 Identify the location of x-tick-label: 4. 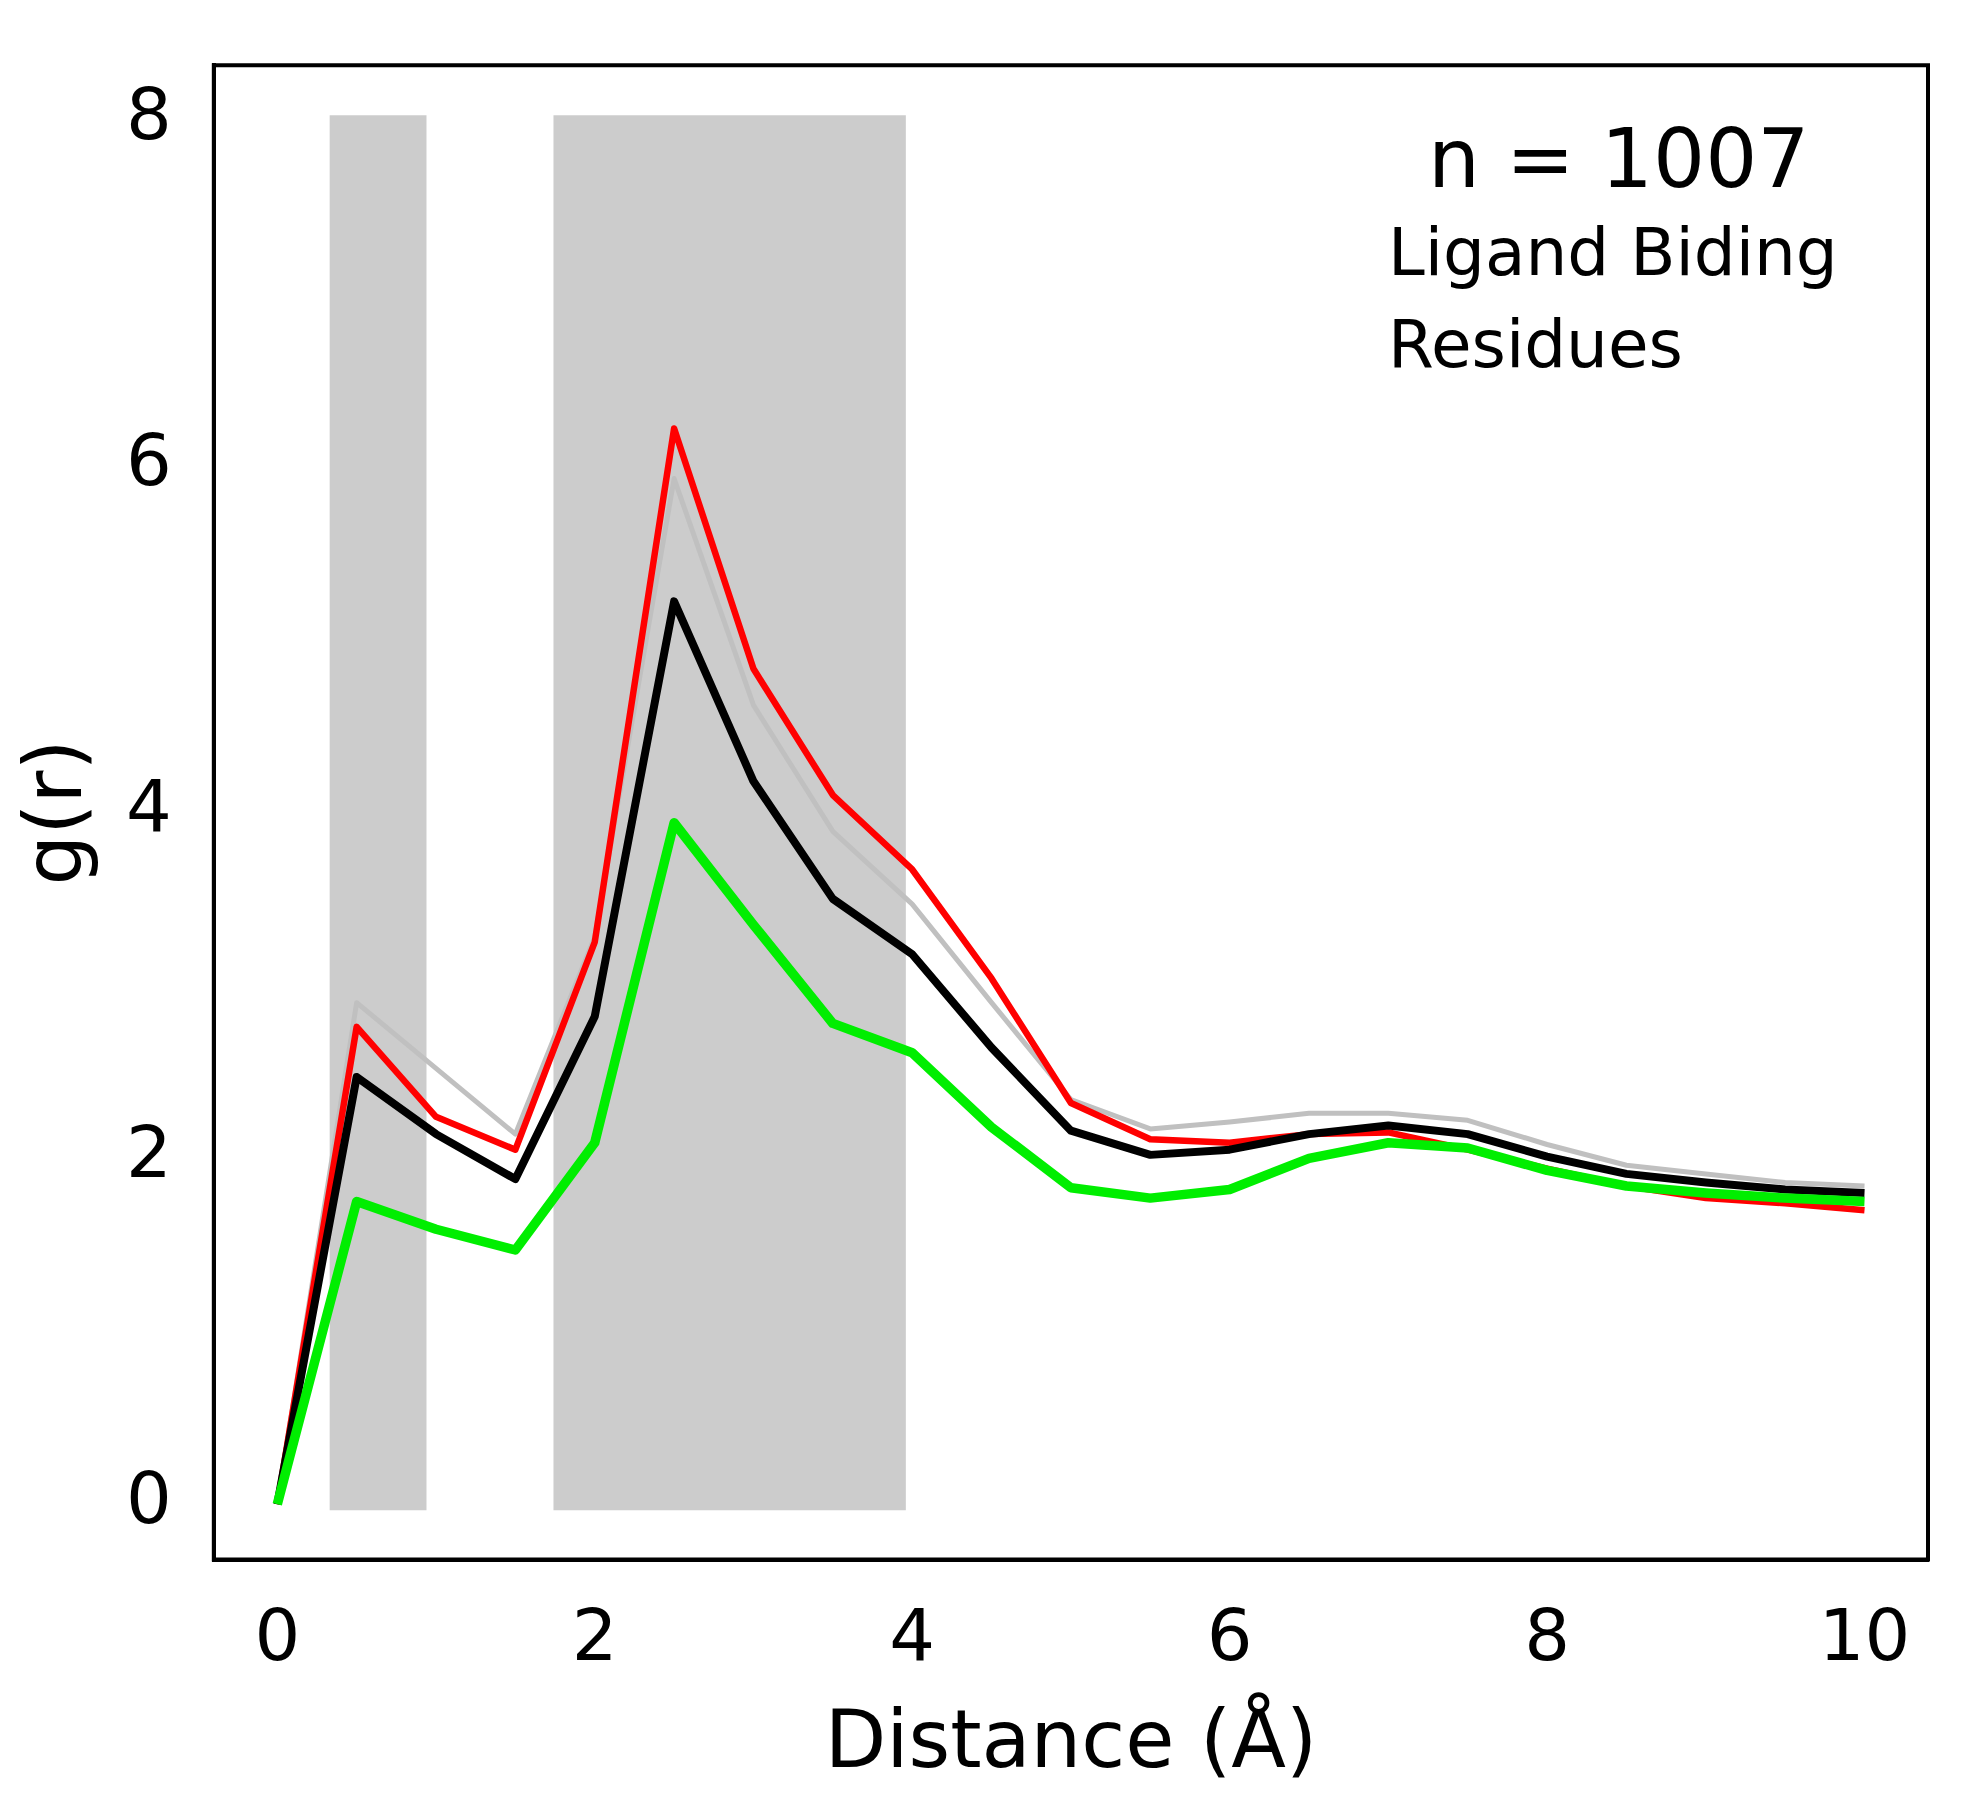
(912, 1634).